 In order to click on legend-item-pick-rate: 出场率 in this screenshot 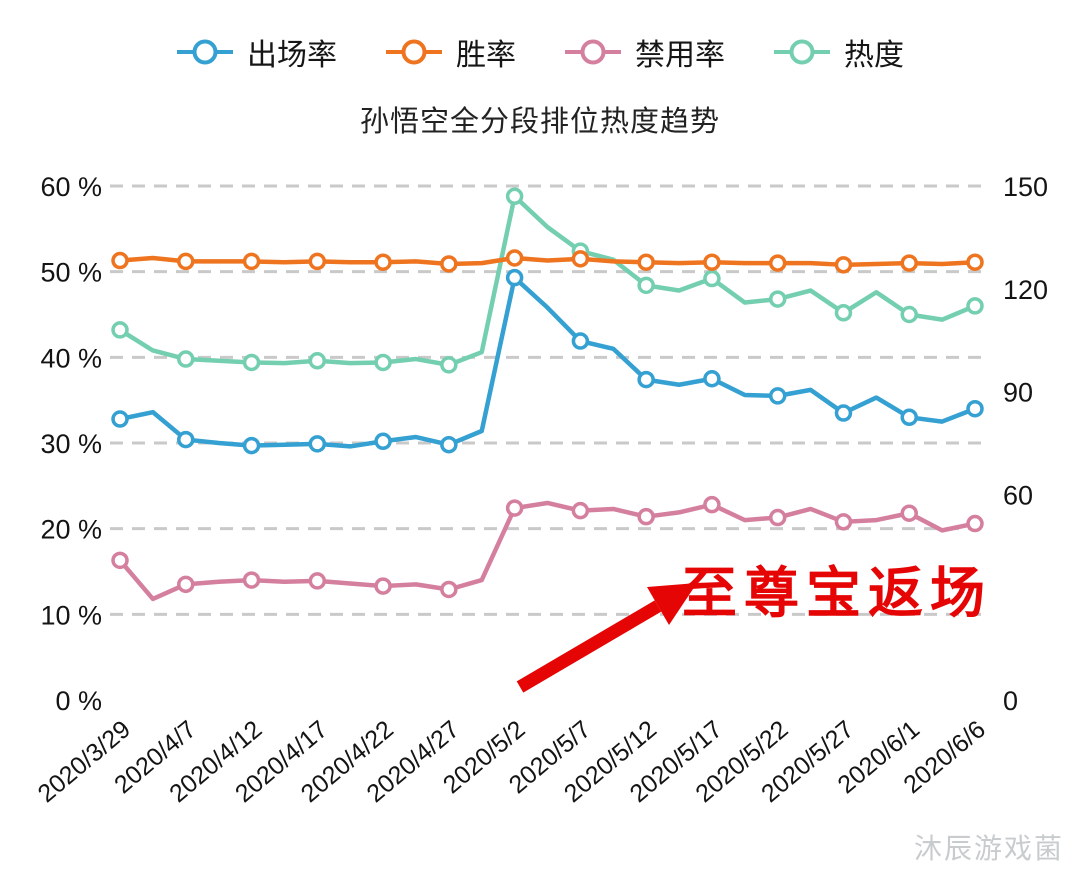, I will do `click(256, 52)`.